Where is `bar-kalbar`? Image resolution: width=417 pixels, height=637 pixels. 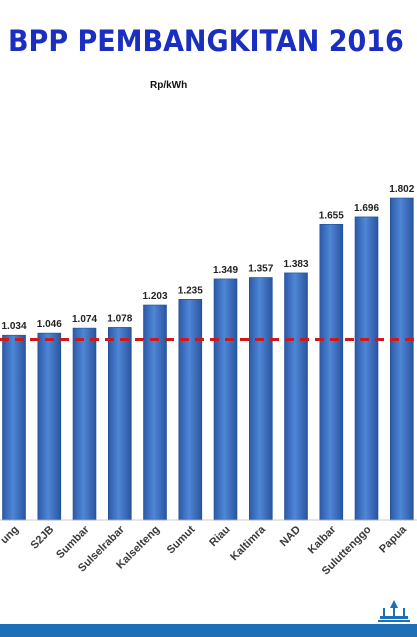
bar-kalbar is located at coordinates (331, 372).